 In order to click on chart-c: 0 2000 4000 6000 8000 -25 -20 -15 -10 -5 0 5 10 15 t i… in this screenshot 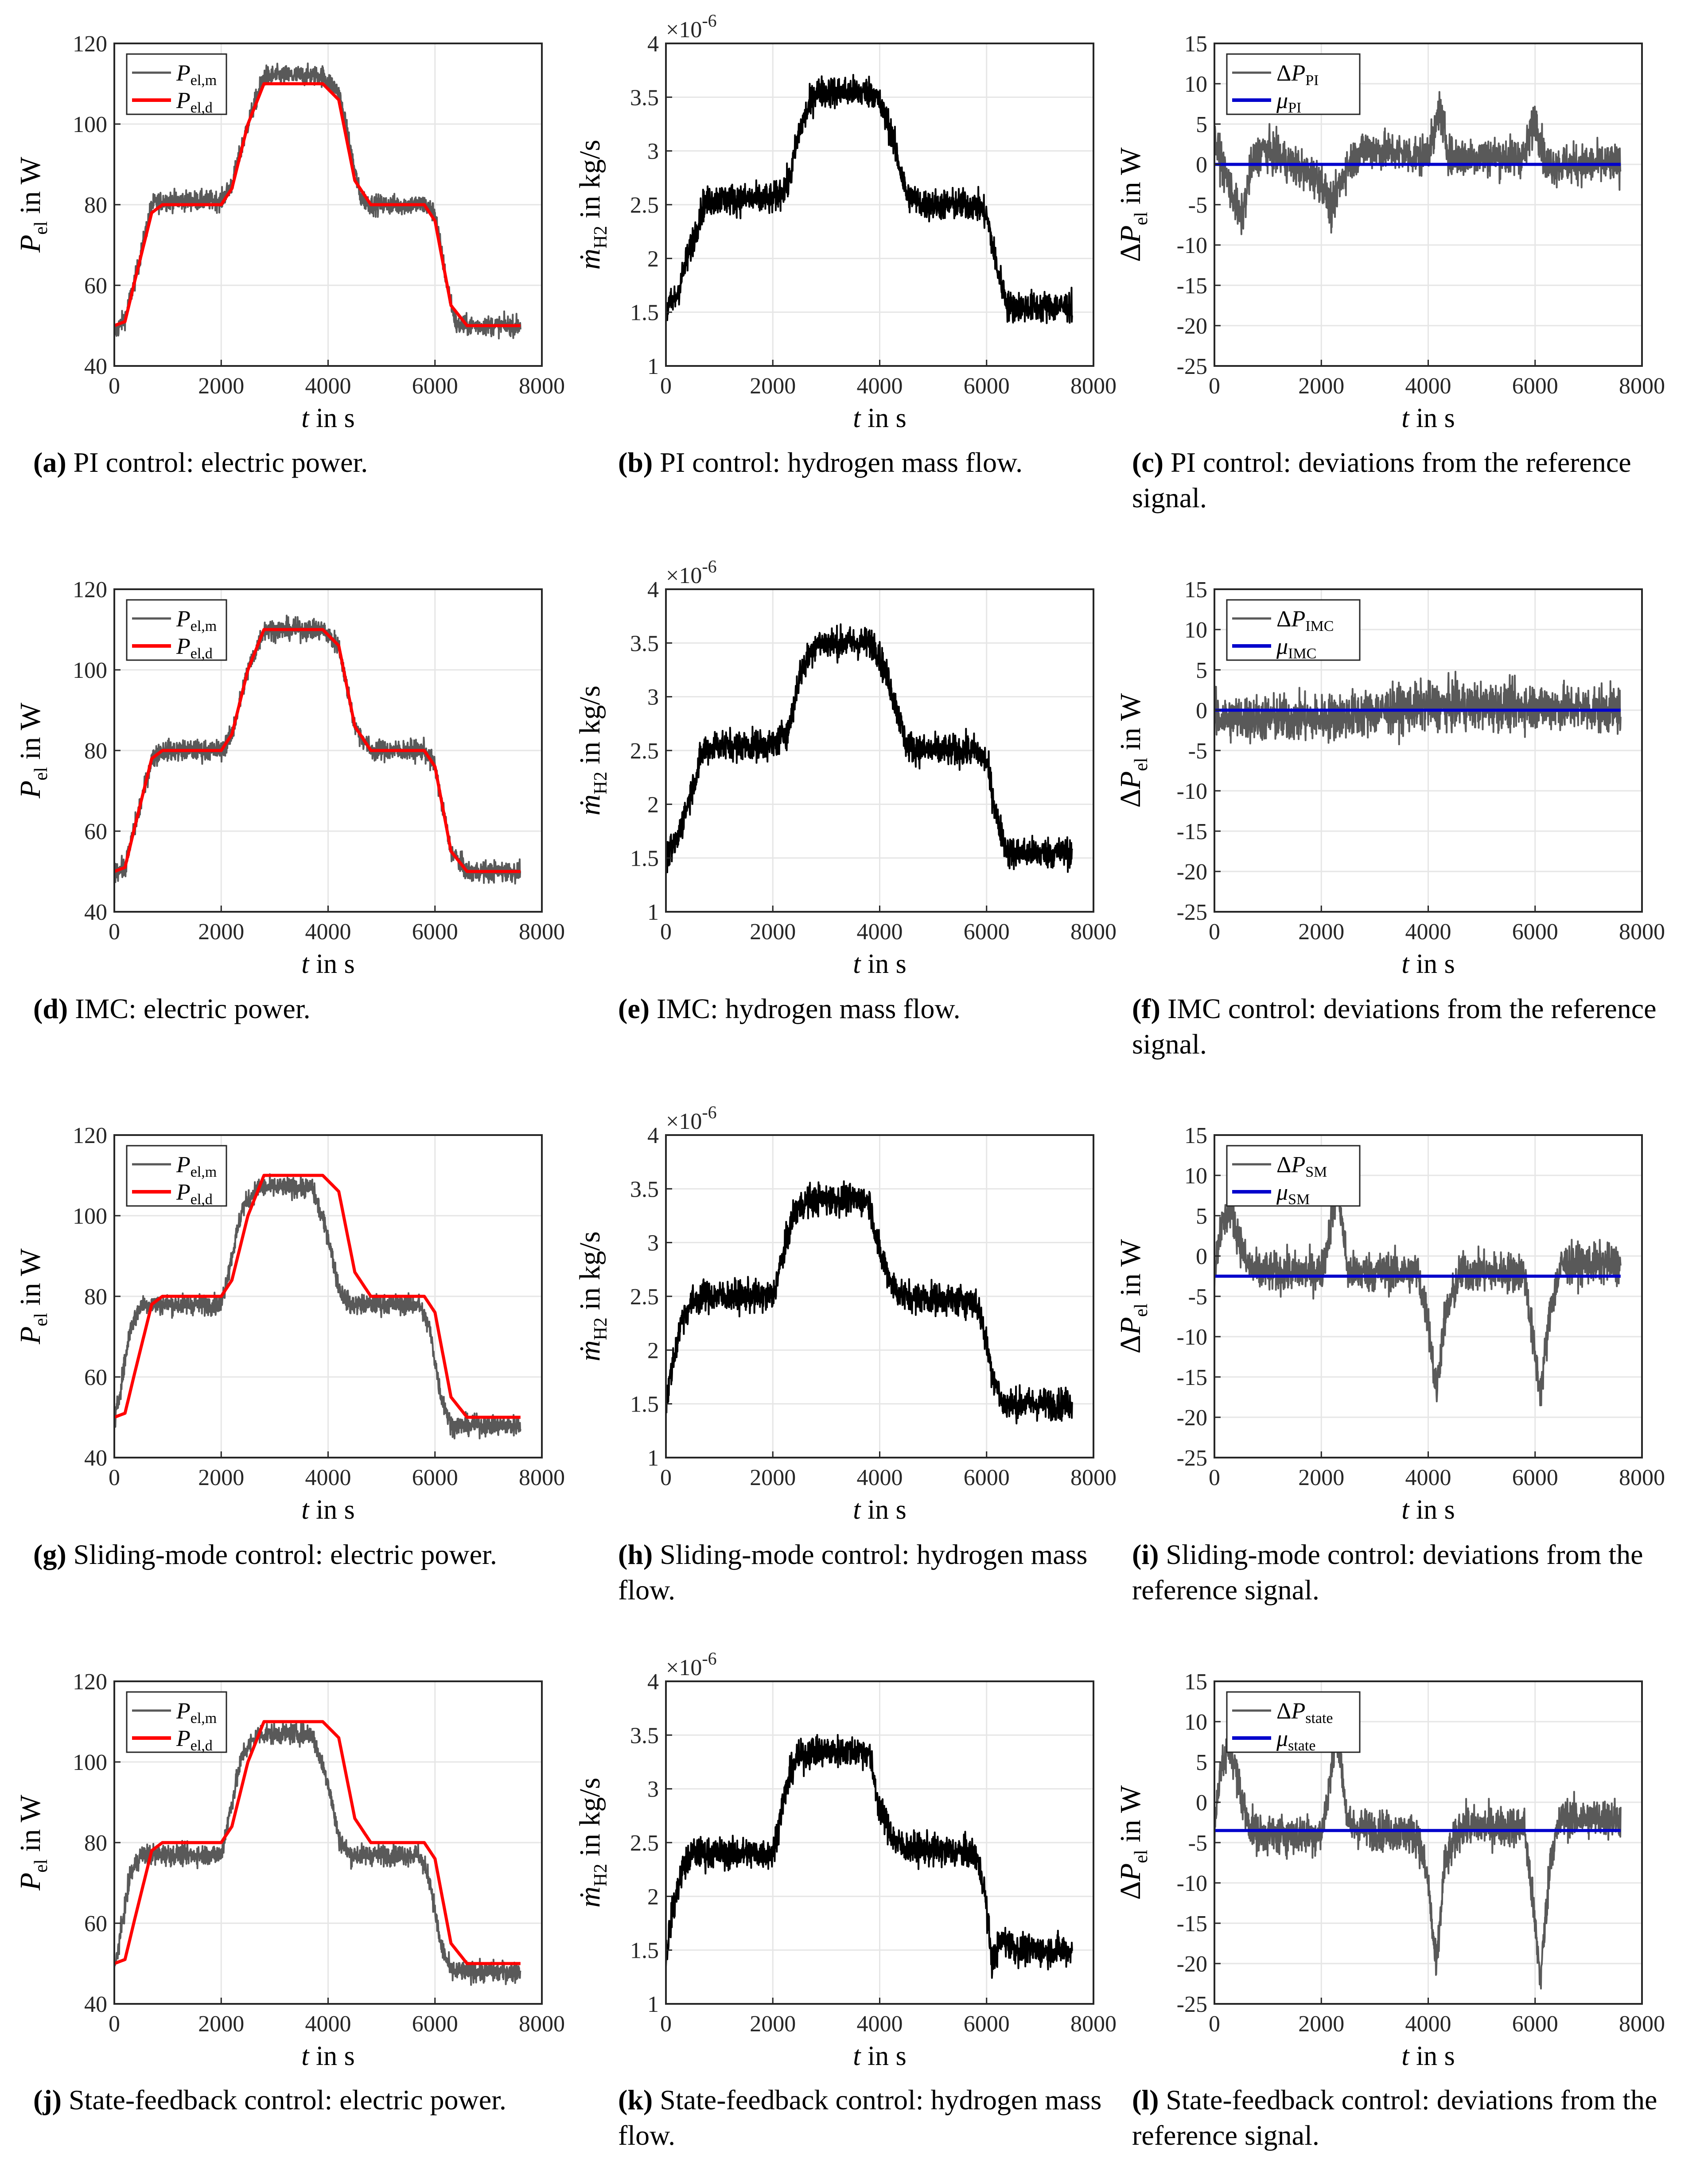, I will do `click(1389, 232)`.